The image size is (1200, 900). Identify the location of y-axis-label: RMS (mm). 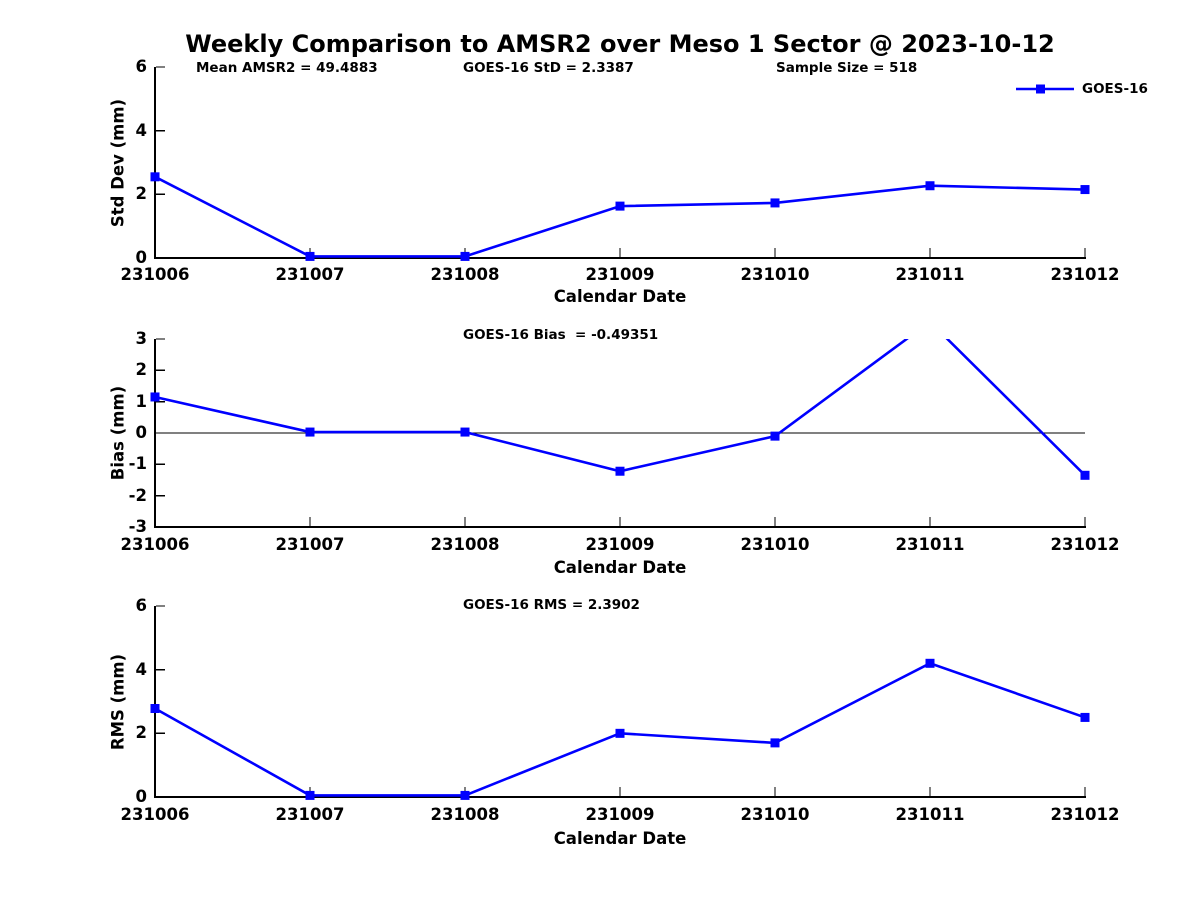
(118, 701).